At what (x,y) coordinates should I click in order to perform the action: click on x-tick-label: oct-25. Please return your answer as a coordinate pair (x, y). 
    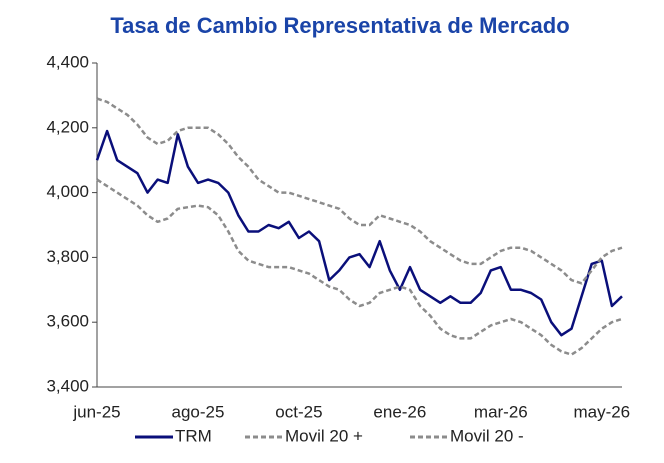
    Looking at the image, I should click on (298, 411).